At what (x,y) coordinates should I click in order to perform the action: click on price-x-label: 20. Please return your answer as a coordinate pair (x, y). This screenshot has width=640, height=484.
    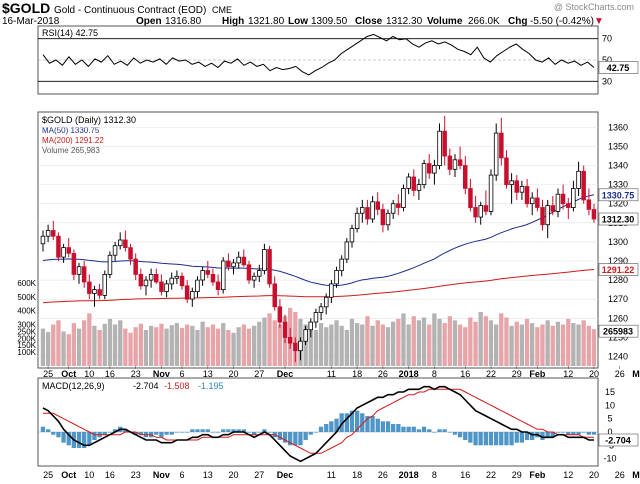
    Looking at the image, I should click on (594, 374).